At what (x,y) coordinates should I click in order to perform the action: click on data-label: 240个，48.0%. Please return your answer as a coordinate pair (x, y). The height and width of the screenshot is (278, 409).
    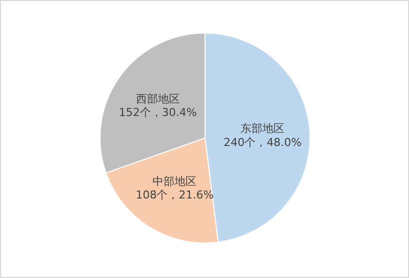
    Looking at the image, I should click on (263, 142).